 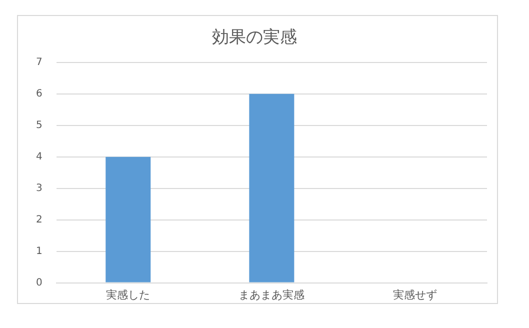 What do you see at coordinates (39, 62) in the screenshot?
I see `y-tick-label: 7` at bounding box center [39, 62].